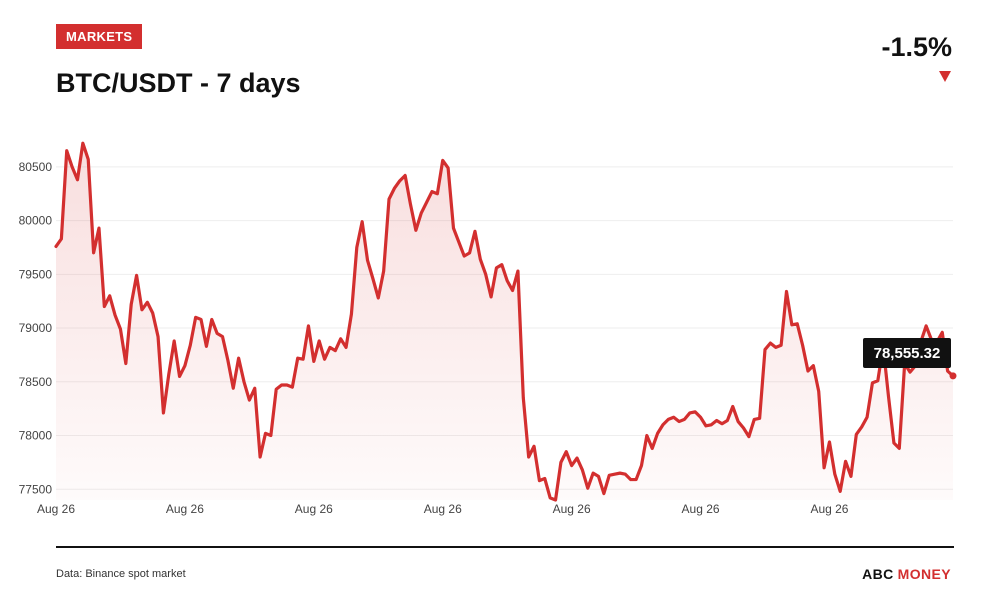  Describe the element at coordinates (36, 489) in the screenshot. I see `y-tick-label: 77500` at that location.